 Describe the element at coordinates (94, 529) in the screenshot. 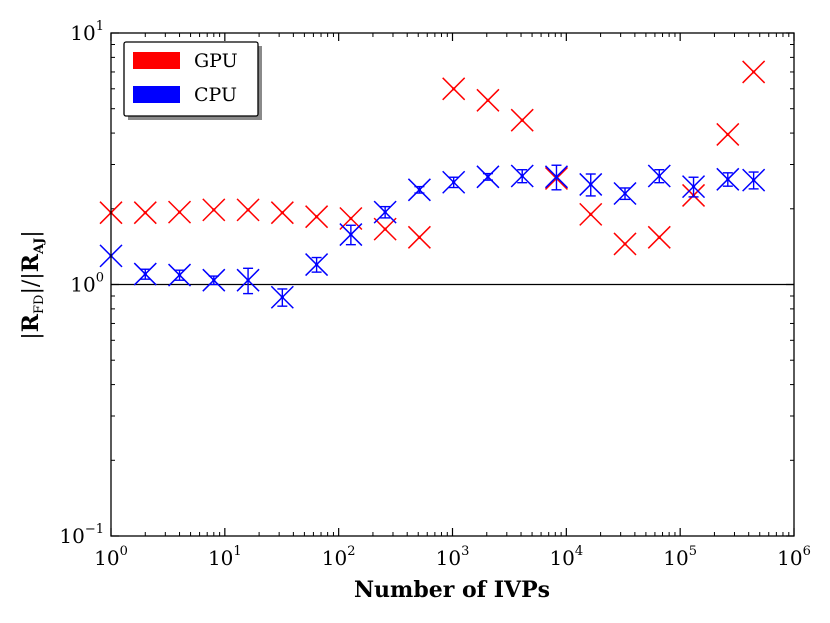

I see `y-tick-exp: −1` at that location.